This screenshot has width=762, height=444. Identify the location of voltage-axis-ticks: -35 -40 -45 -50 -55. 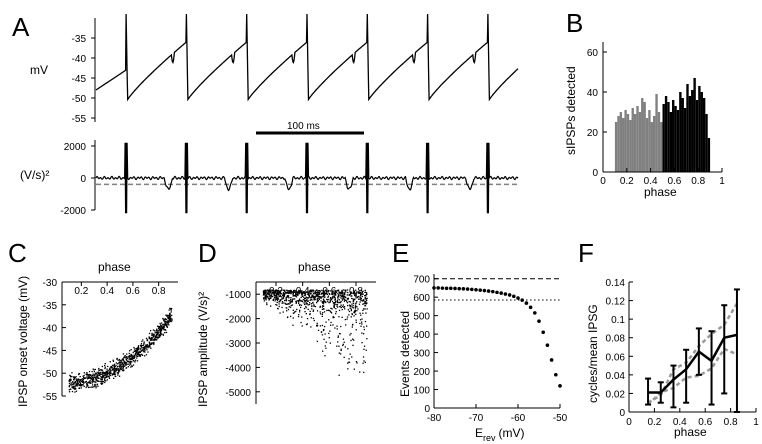
(83, 79).